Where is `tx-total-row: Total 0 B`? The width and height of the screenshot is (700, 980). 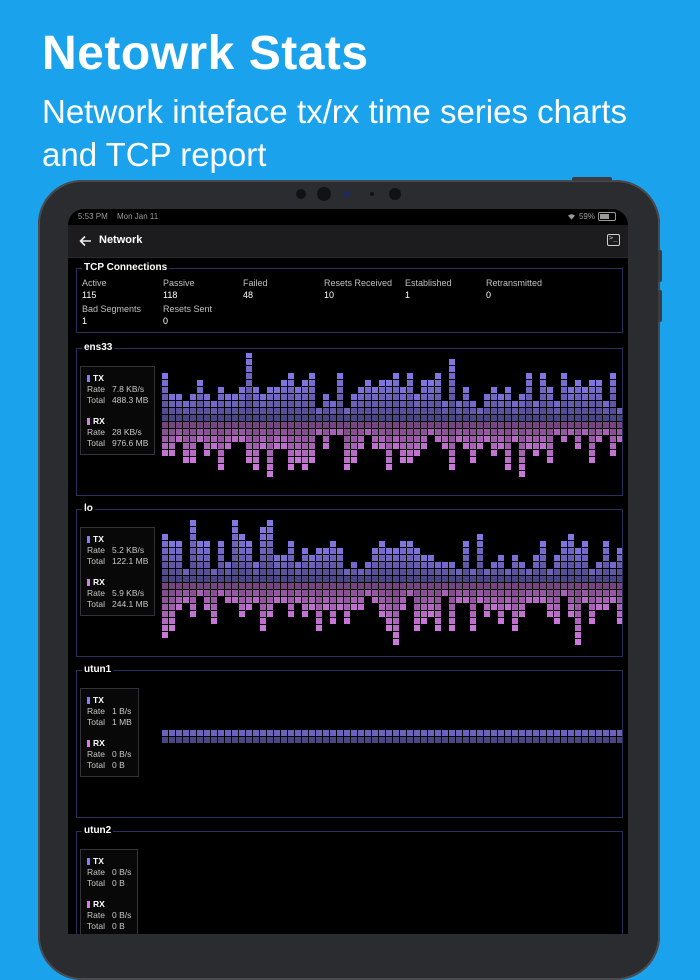 tx-total-row: Total 0 B is located at coordinates (109, 883).